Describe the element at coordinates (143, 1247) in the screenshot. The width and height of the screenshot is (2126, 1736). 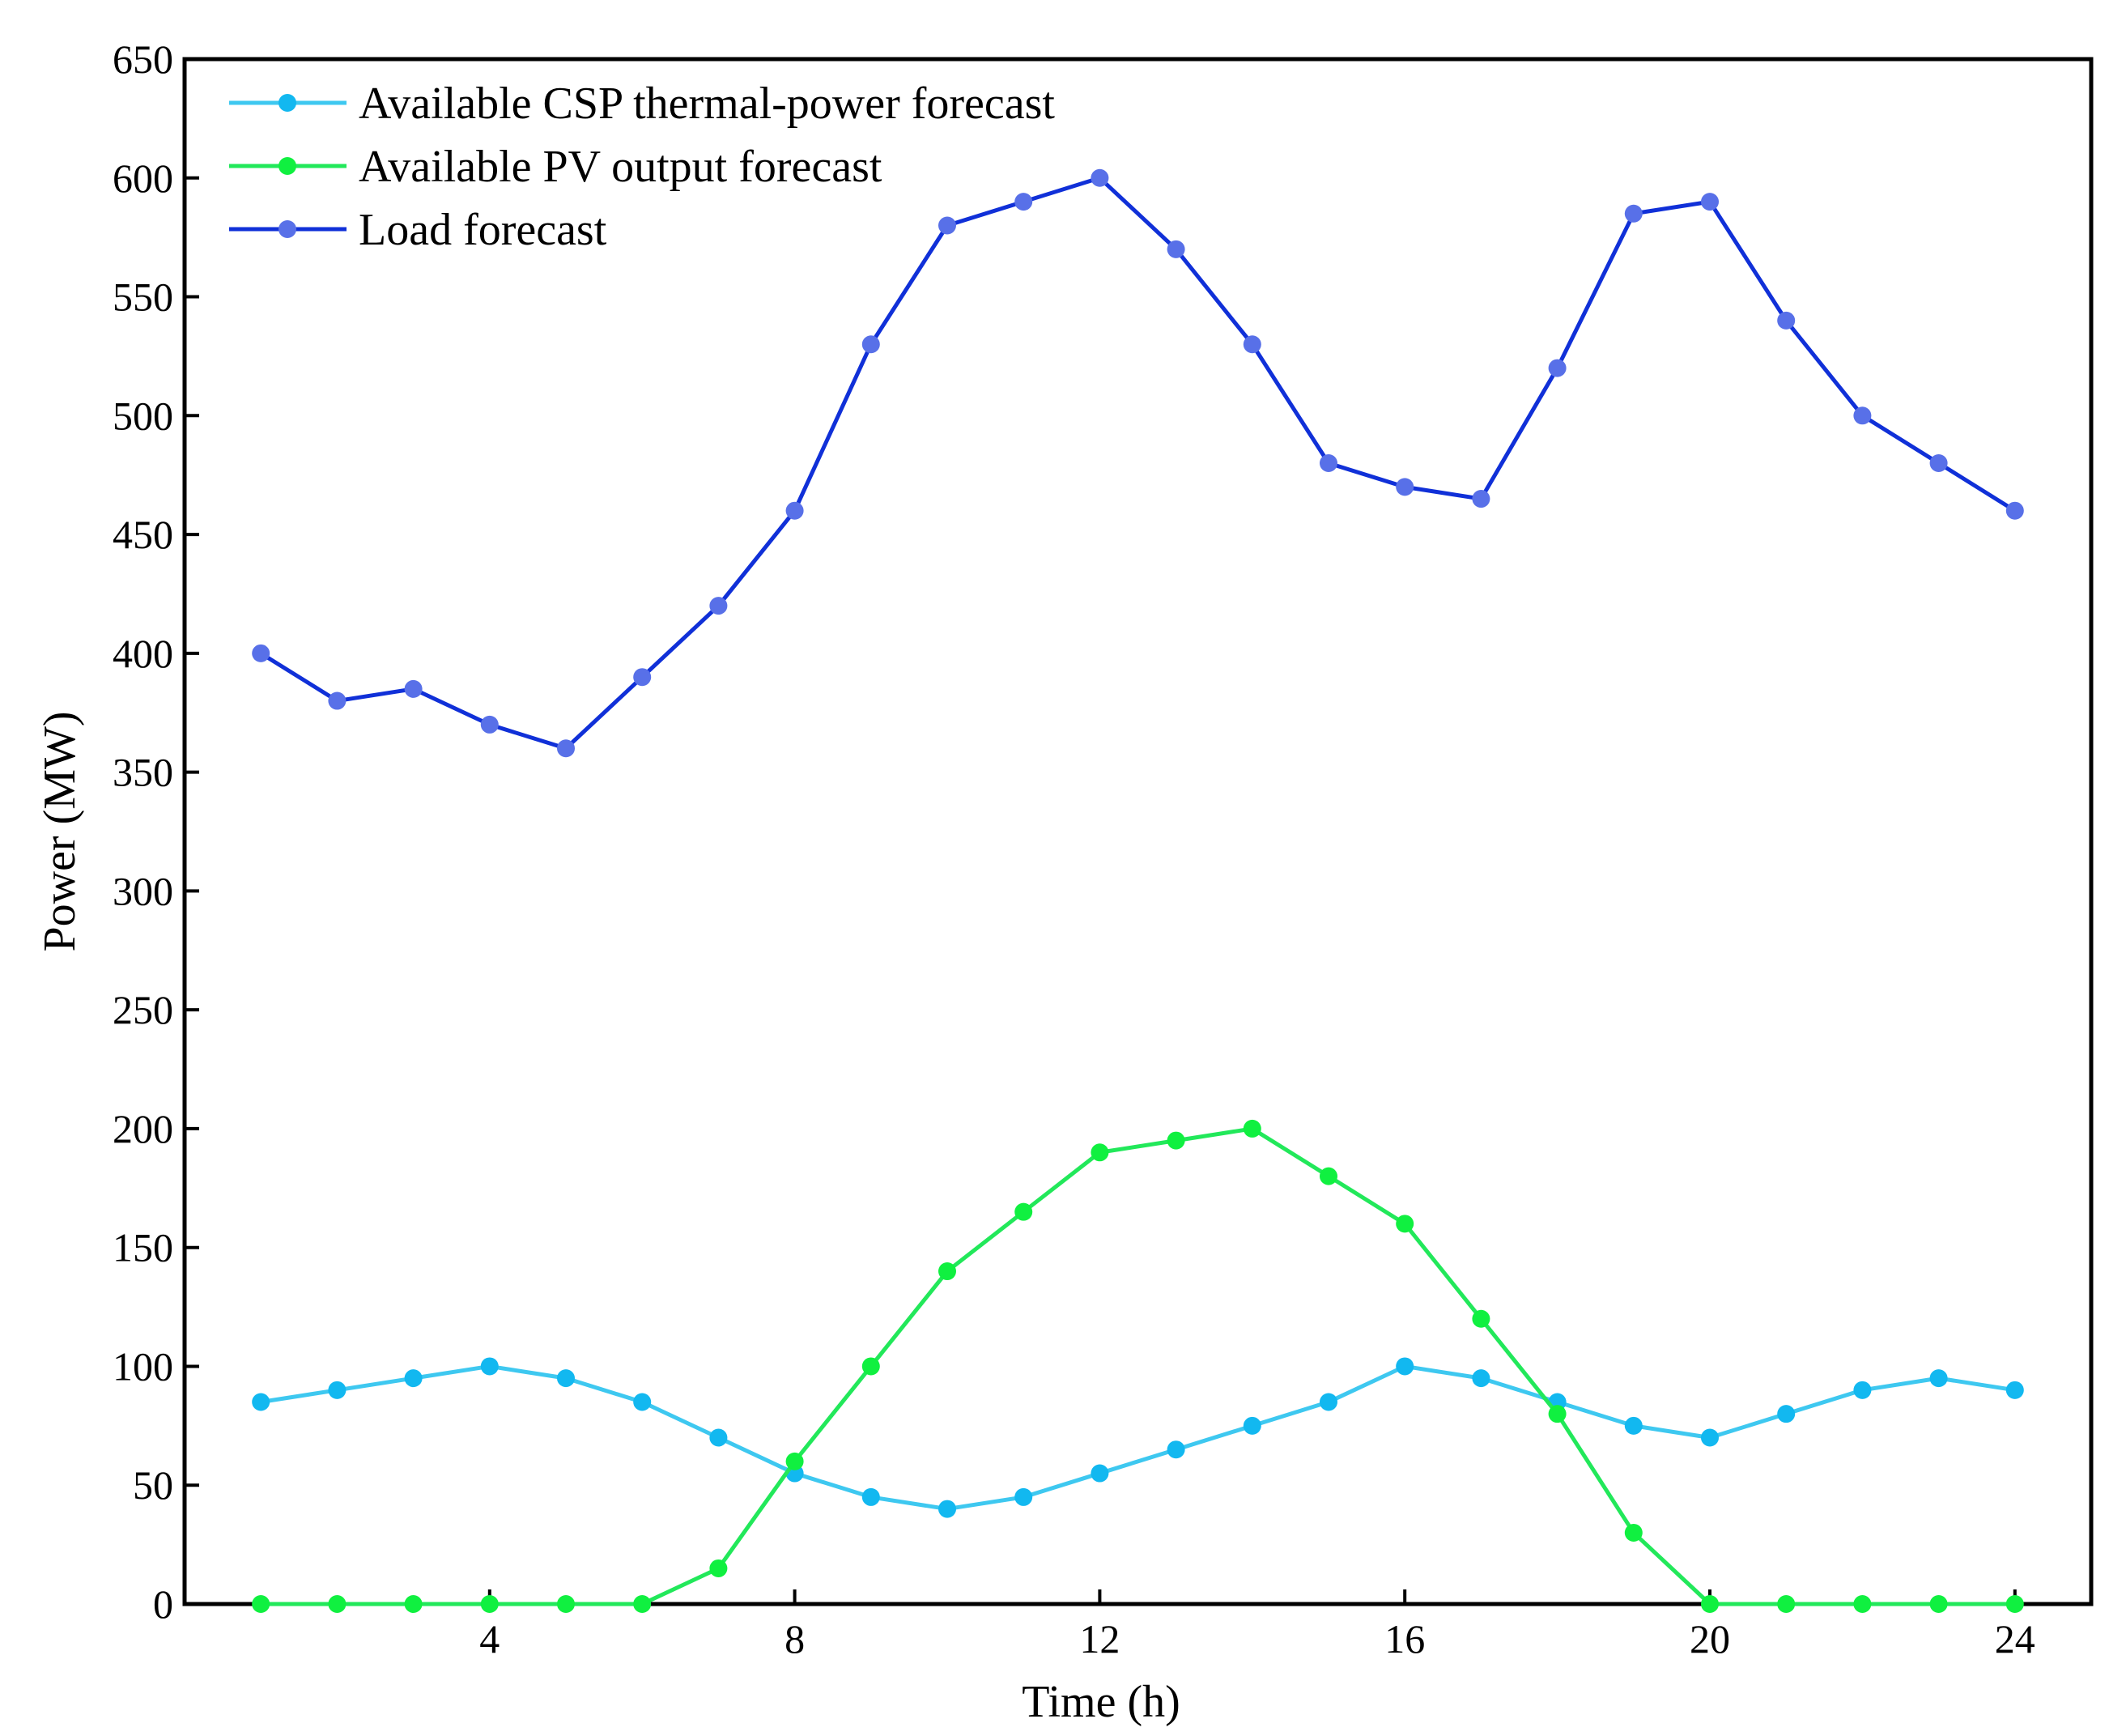
I see `y-tick-label: 150` at that location.